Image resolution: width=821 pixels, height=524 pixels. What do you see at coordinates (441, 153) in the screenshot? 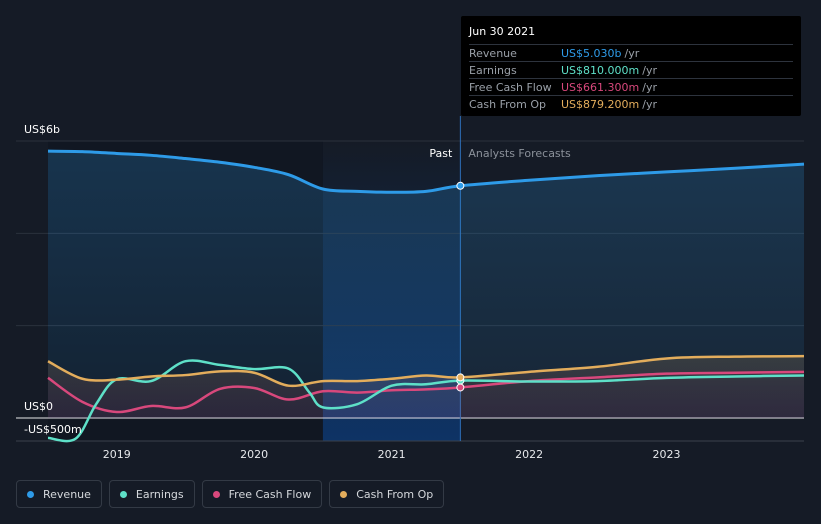
I see `past-label: Past` at bounding box center [441, 153].